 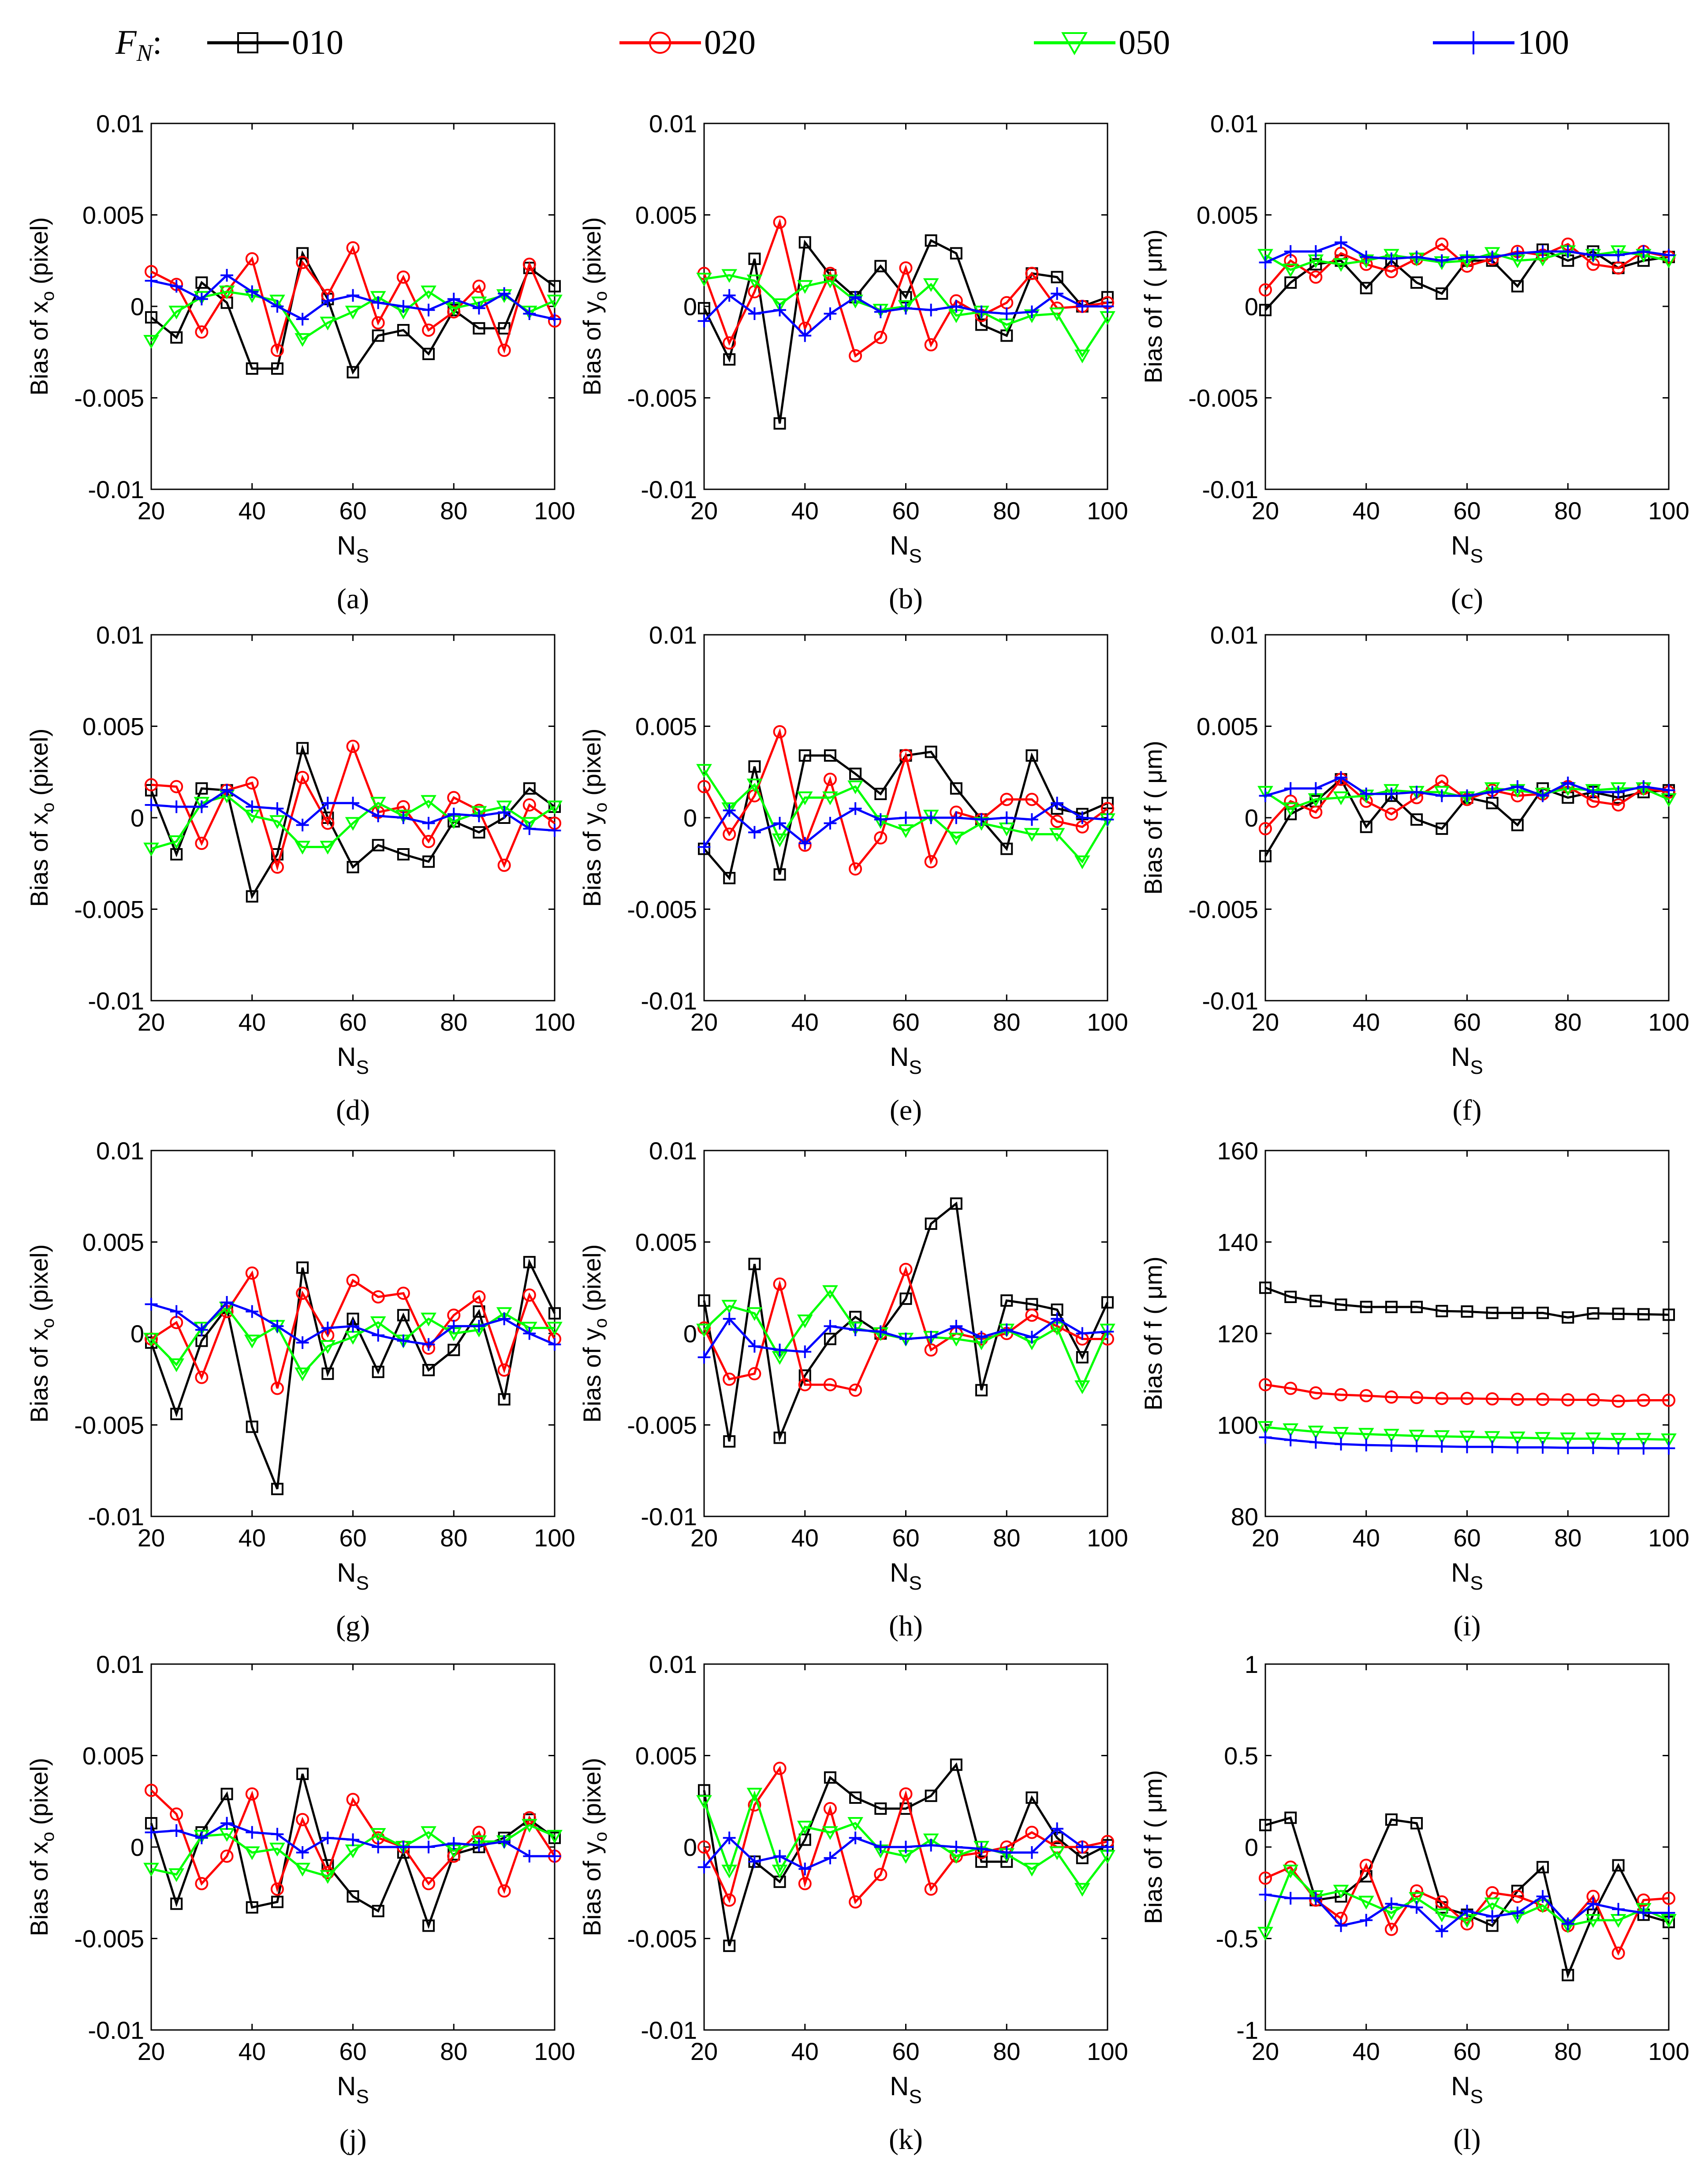 I want to click on x-tick-label: 20, so click(x=151, y=511).